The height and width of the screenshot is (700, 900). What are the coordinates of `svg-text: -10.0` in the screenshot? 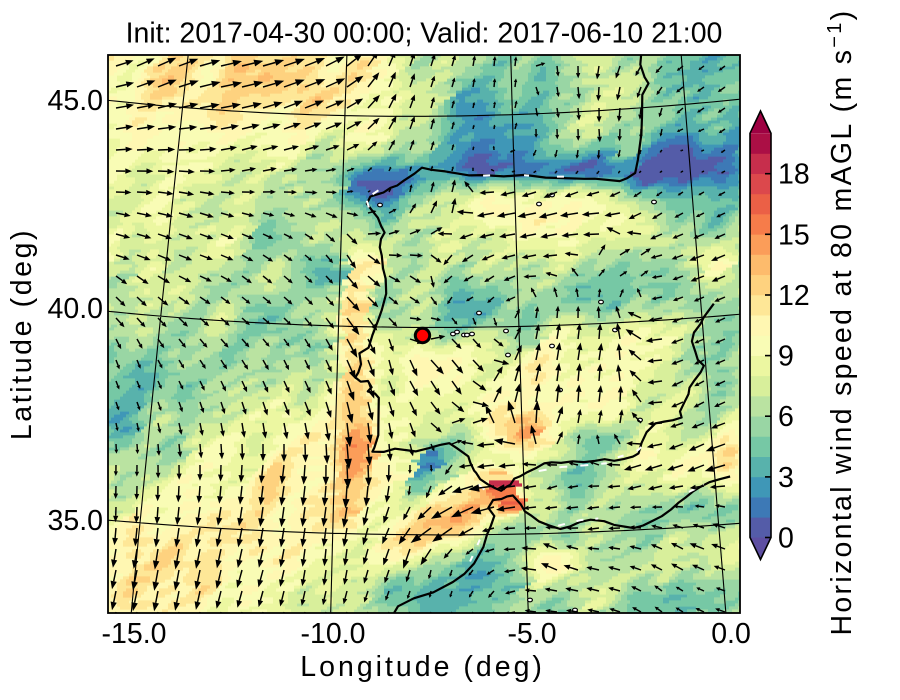 It's located at (333, 634).